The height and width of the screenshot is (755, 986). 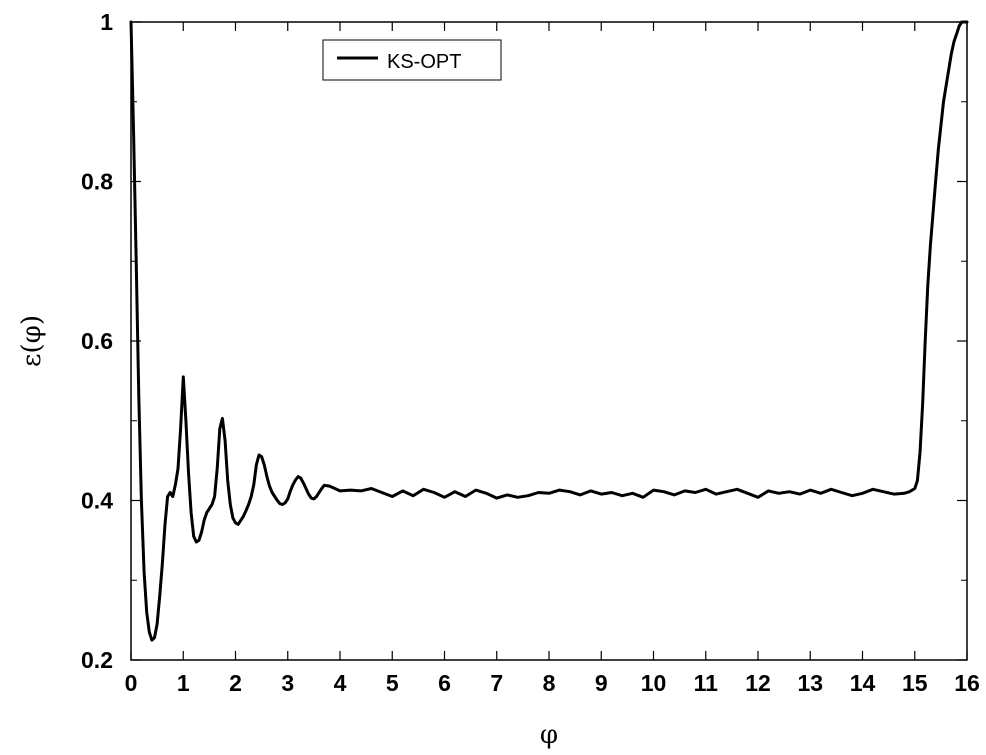 What do you see at coordinates (967, 683) in the screenshot?
I see `x-tick-label-16: 16` at bounding box center [967, 683].